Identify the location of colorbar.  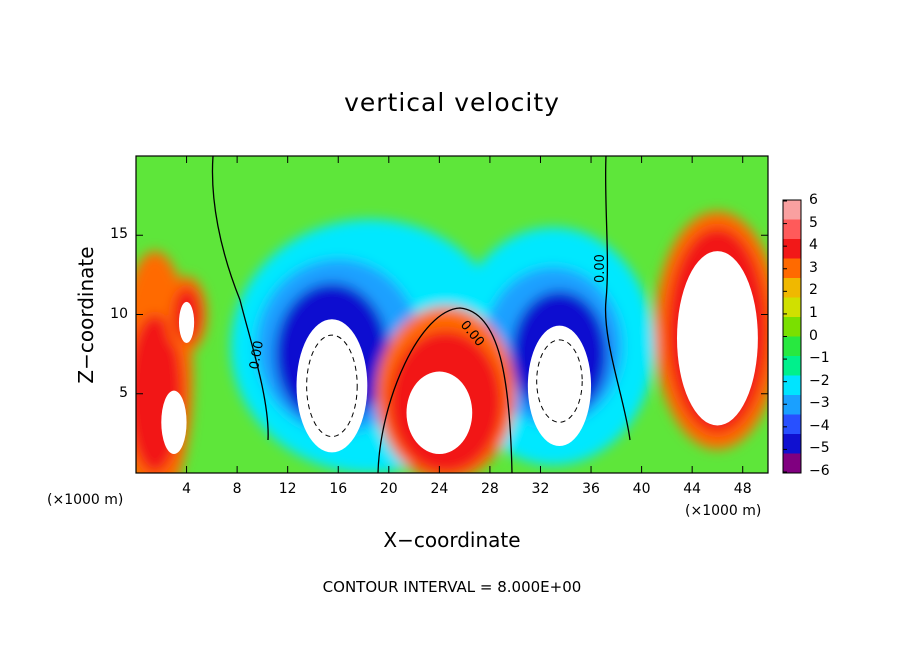
(792, 336).